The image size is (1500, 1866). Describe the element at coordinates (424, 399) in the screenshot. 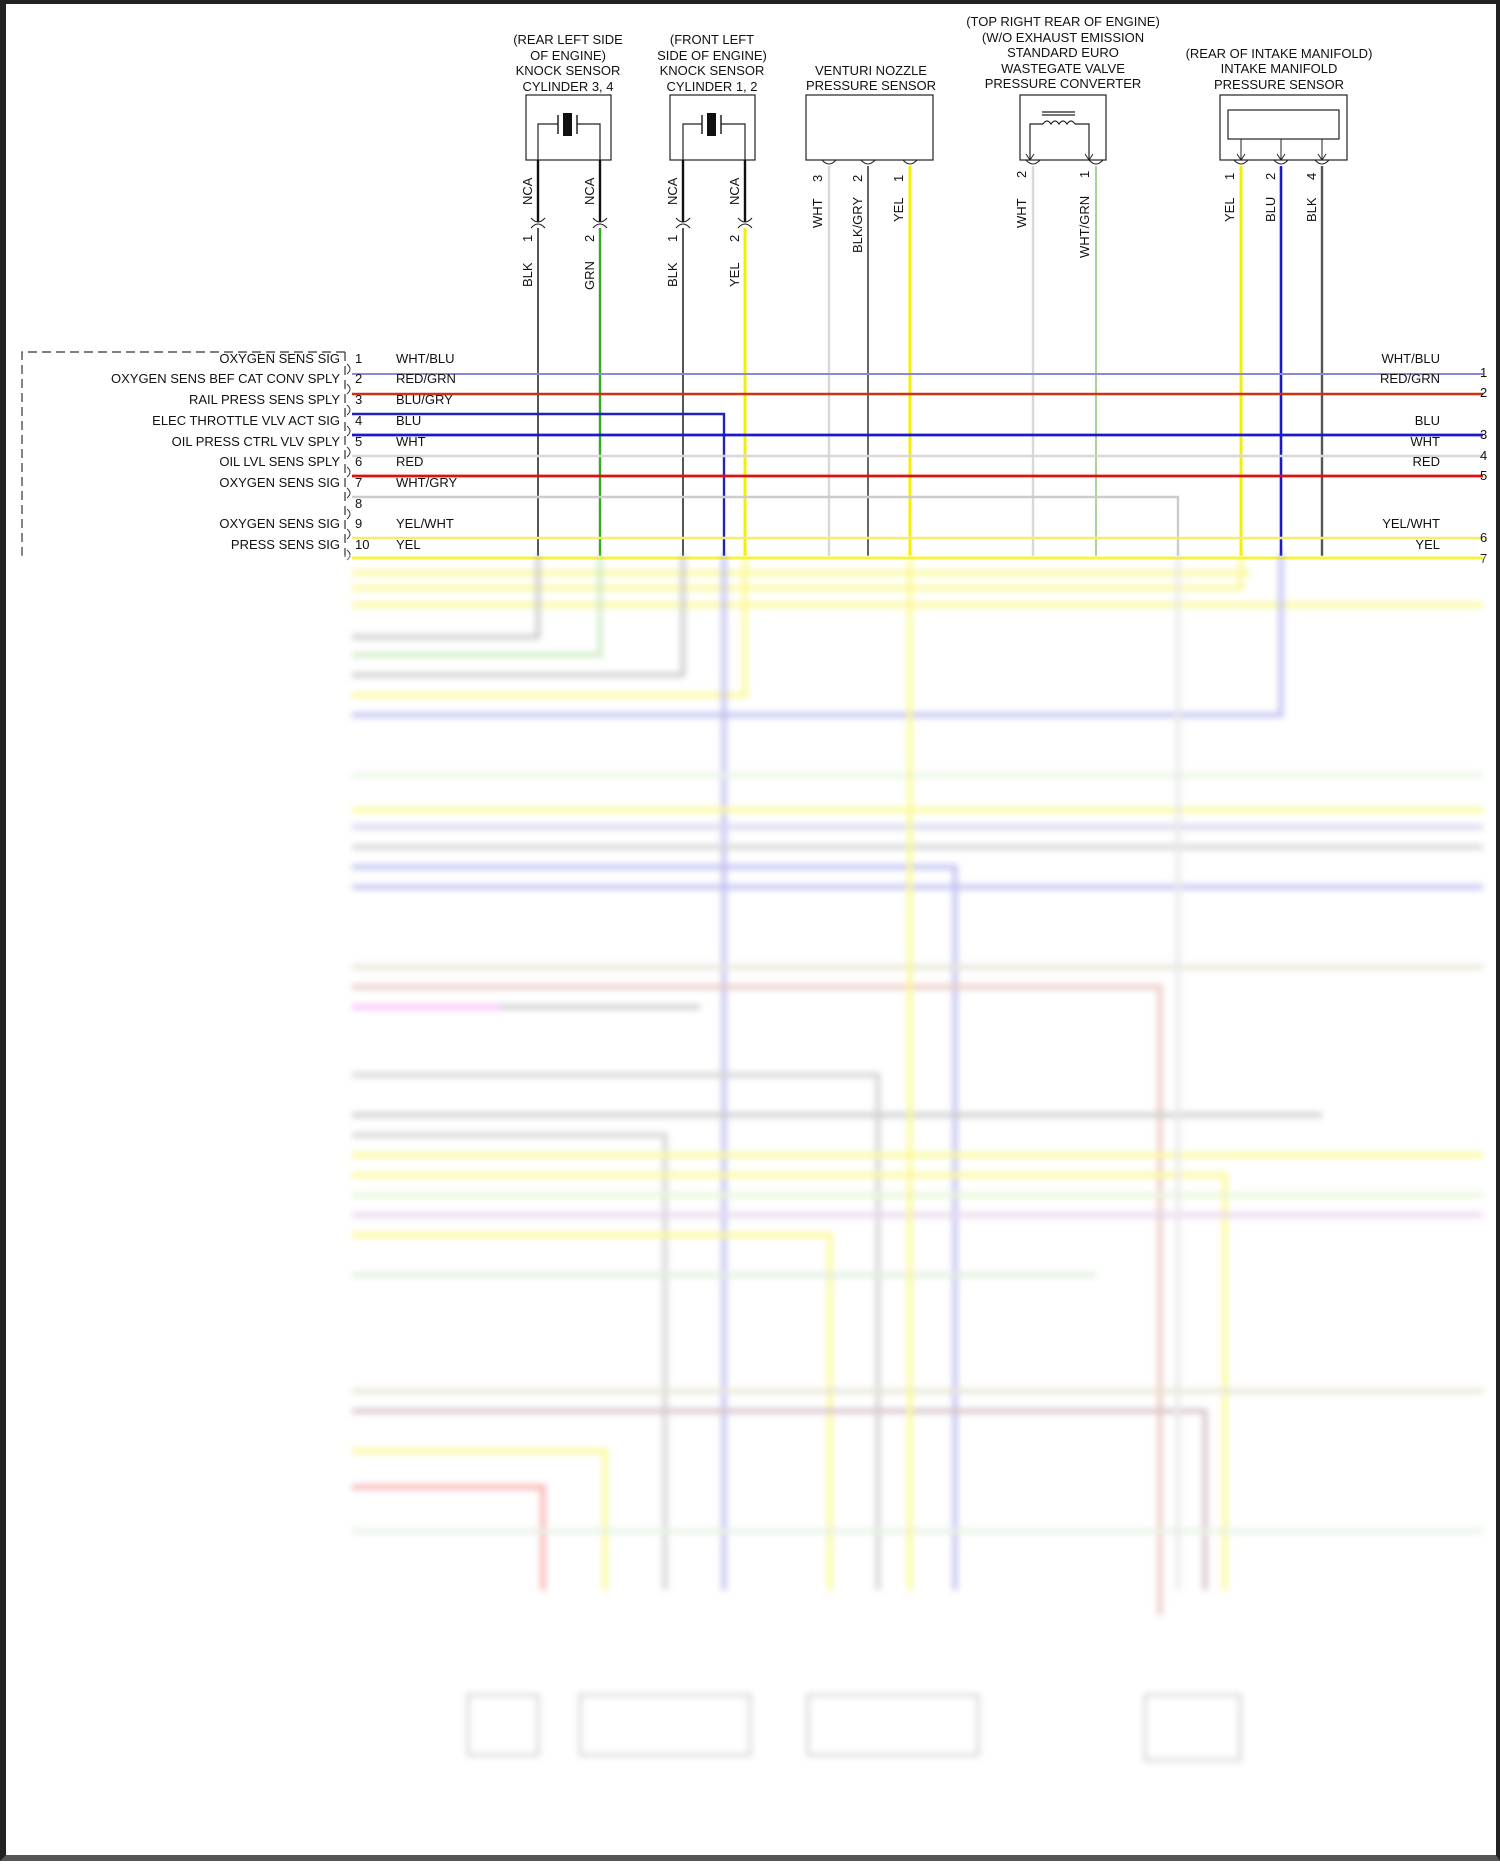

I see `ecm-wire-color: BLU/GRY` at that location.